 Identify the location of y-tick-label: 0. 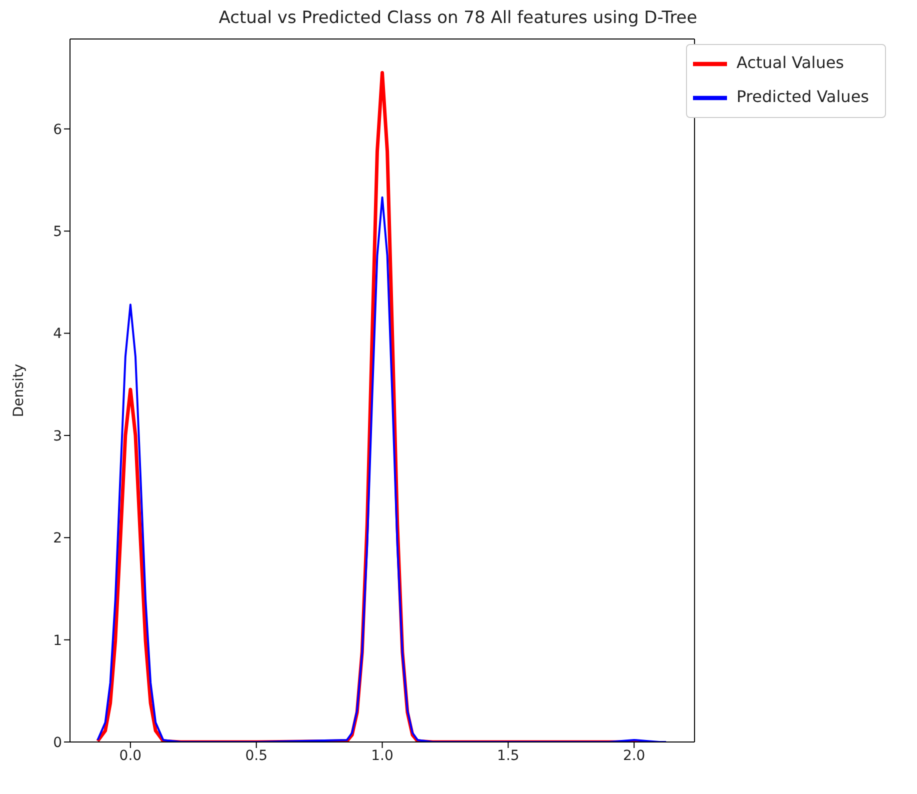
(57, 742).